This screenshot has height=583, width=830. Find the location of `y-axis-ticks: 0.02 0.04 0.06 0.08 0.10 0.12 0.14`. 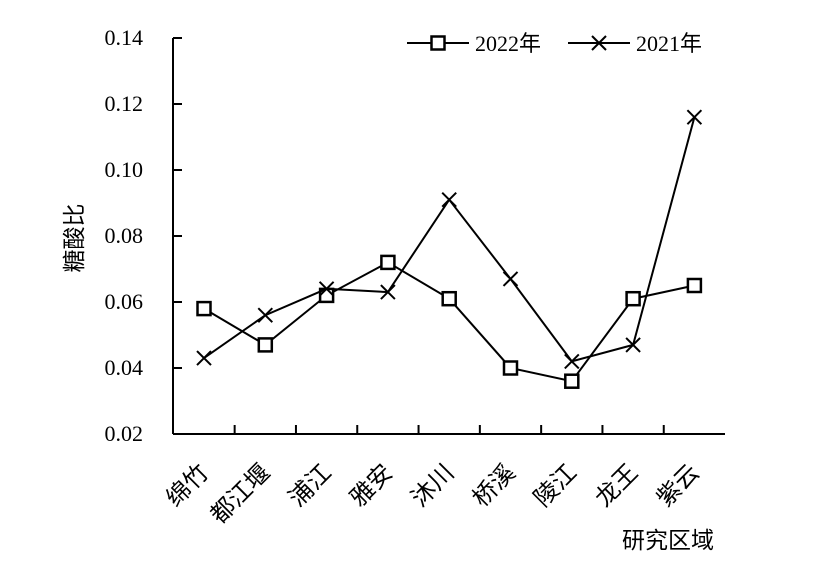

y-axis-ticks: 0.02 0.04 0.06 0.08 0.10 0.12 0.14 is located at coordinates (143, 235).